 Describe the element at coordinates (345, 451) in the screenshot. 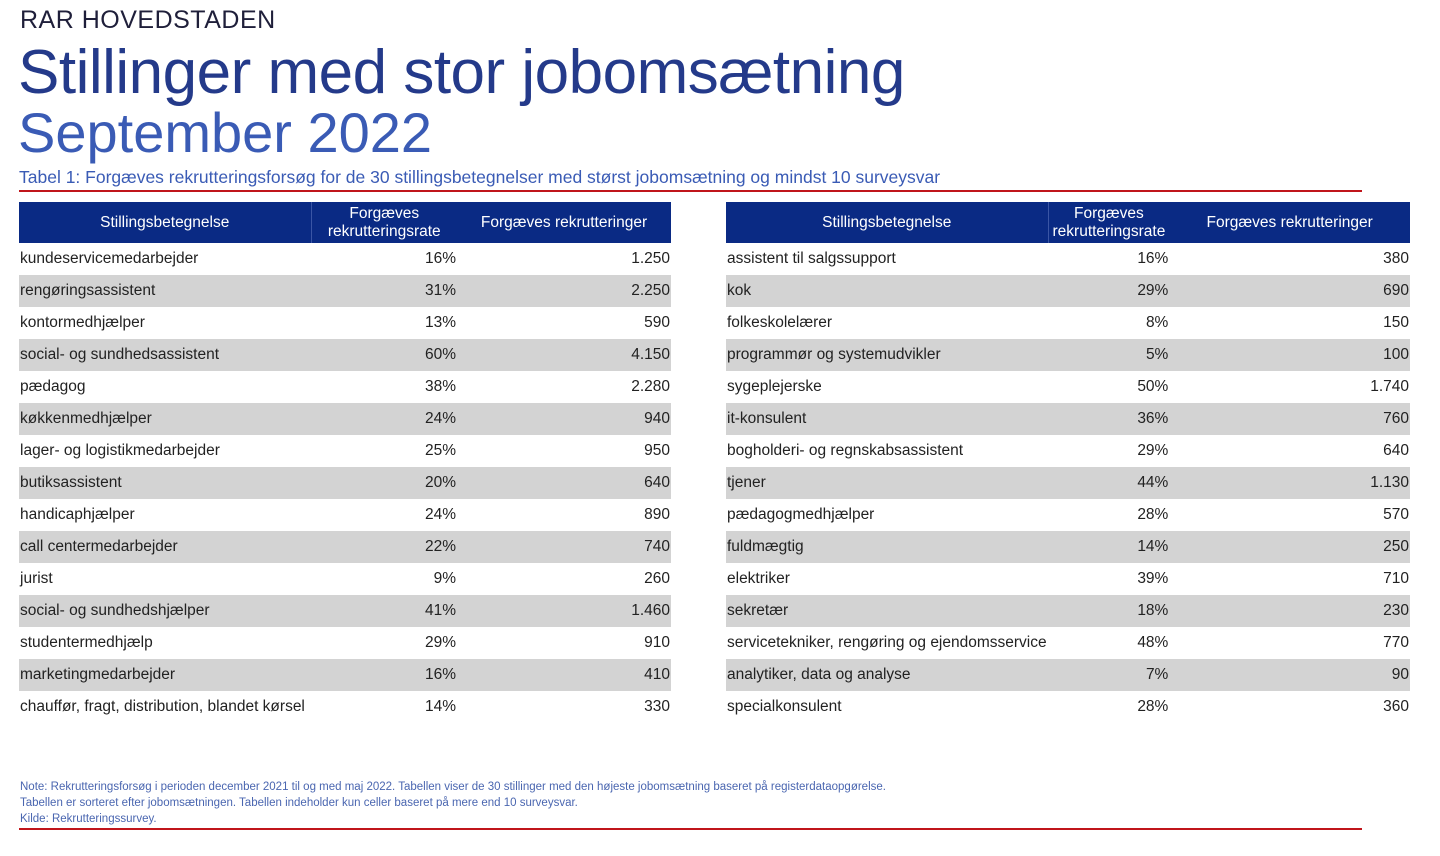

I see `table-row: lager- og logistikmedarbejder 25% 950` at that location.